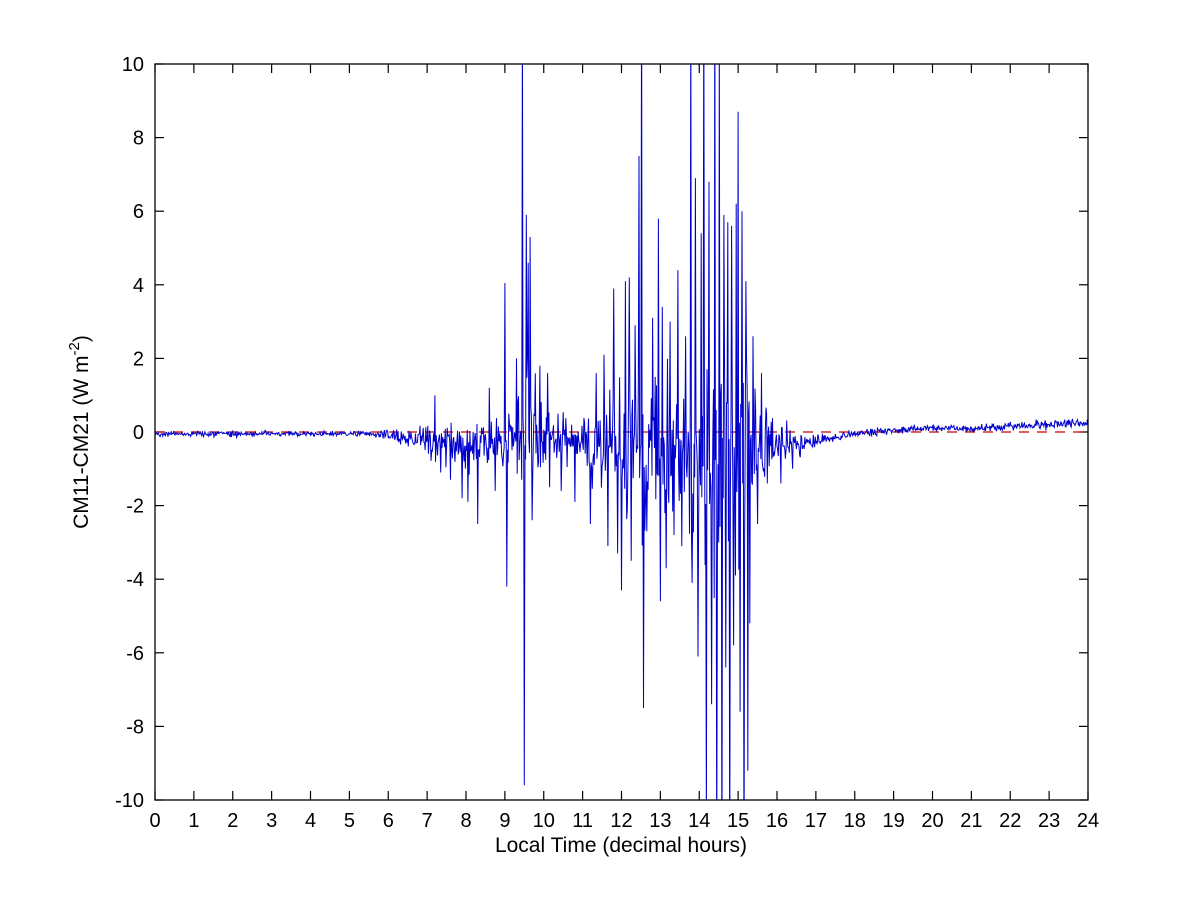  Describe the element at coordinates (932, 821) in the screenshot. I see `x-tick-label: 20` at that location.